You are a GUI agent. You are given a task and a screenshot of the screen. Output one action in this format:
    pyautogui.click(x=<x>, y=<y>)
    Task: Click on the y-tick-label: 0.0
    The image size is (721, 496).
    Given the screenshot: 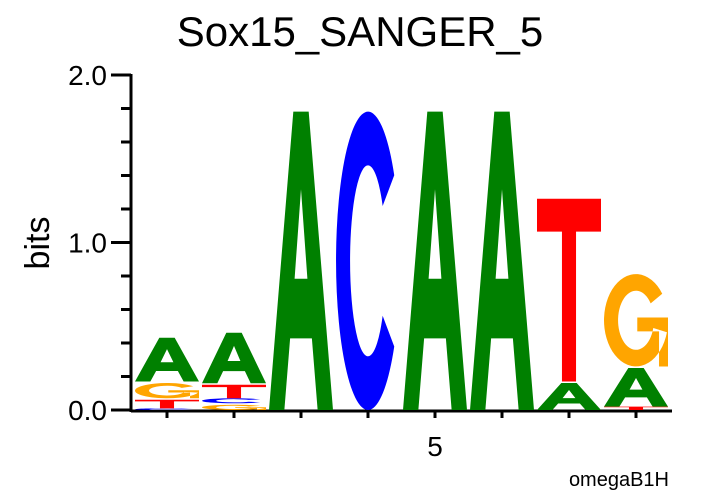 What is the action you would take?
    pyautogui.click(x=87, y=410)
    